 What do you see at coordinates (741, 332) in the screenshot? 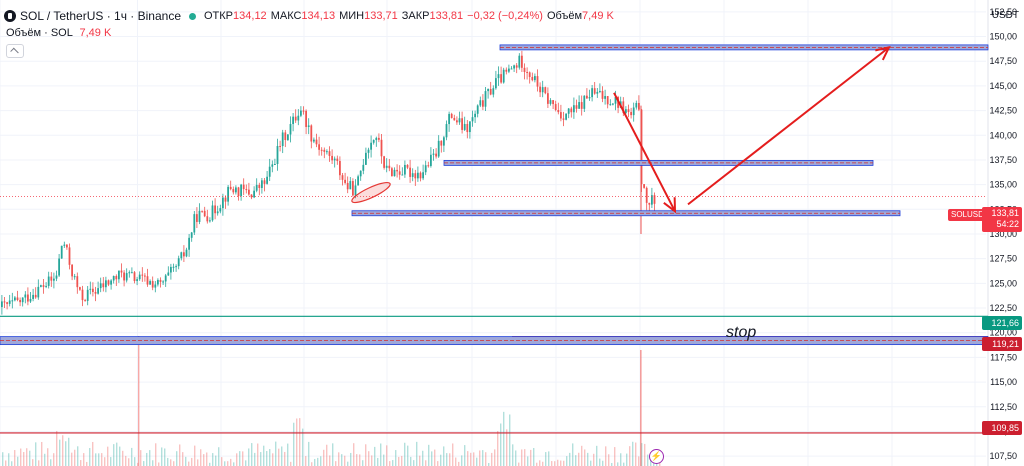
I see `stop-annotation: stop` at bounding box center [741, 332].